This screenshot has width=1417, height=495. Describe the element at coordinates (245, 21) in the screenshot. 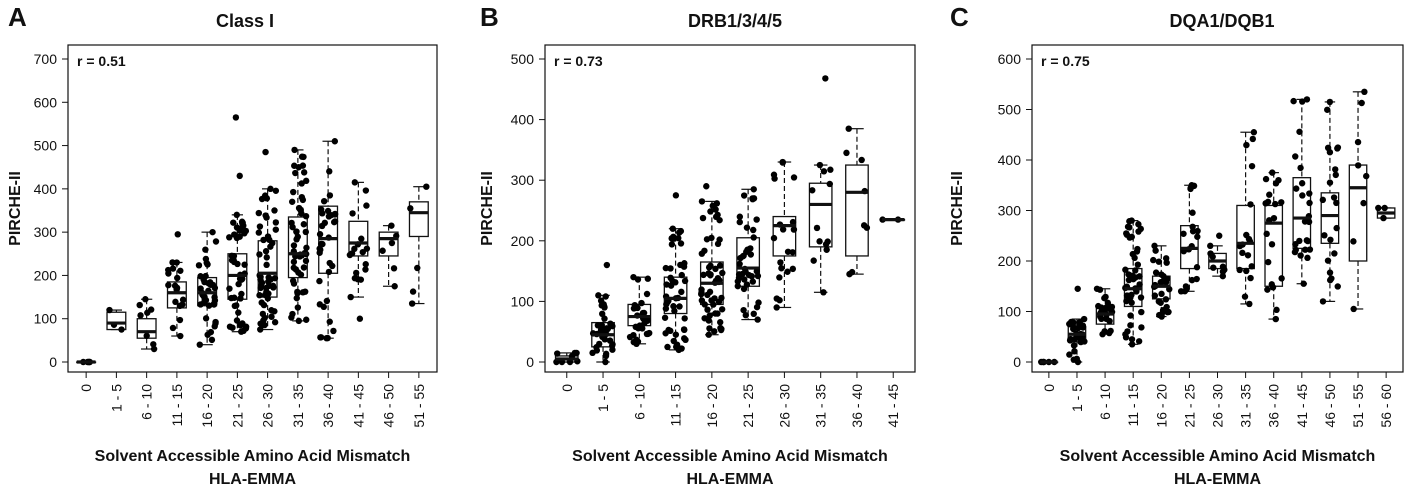

I see `panel-title: Class I` at that location.